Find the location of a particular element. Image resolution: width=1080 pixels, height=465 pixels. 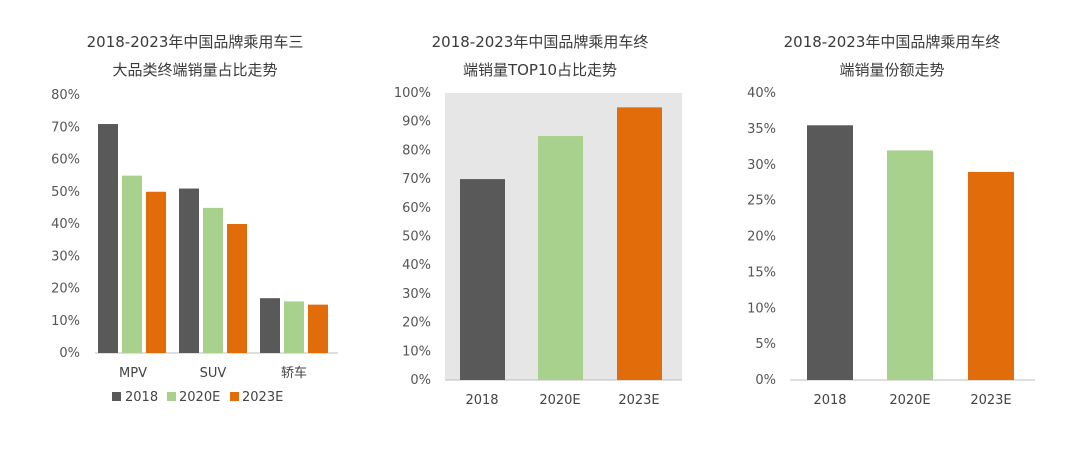

chart1-y-tick-label: 20% is located at coordinates (65, 289).